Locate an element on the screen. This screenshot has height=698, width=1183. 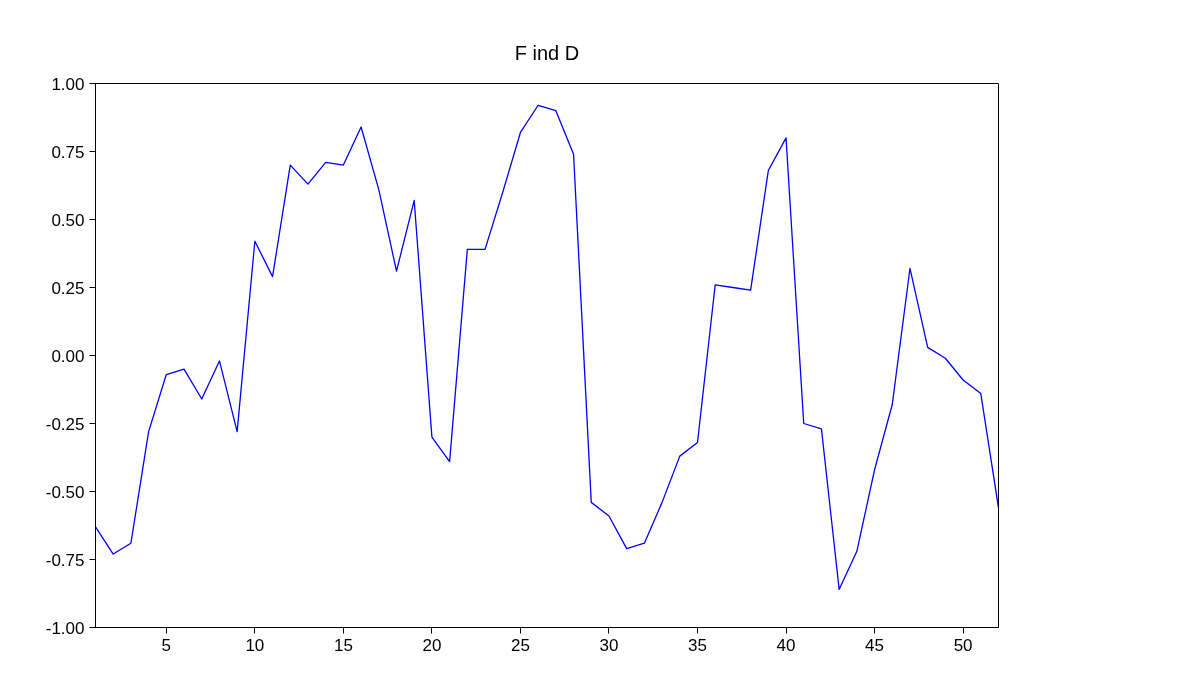
x-tick-label: 45 is located at coordinates (875, 645).